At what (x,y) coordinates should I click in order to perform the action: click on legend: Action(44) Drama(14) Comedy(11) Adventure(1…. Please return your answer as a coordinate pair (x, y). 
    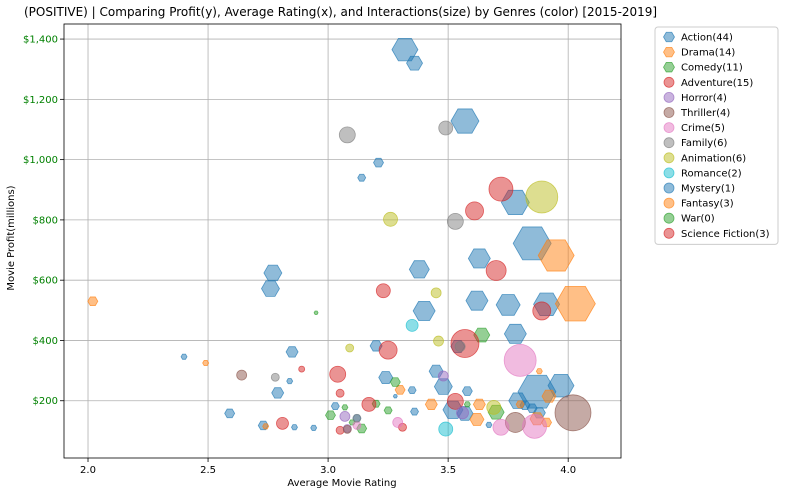
    Looking at the image, I should click on (716, 135).